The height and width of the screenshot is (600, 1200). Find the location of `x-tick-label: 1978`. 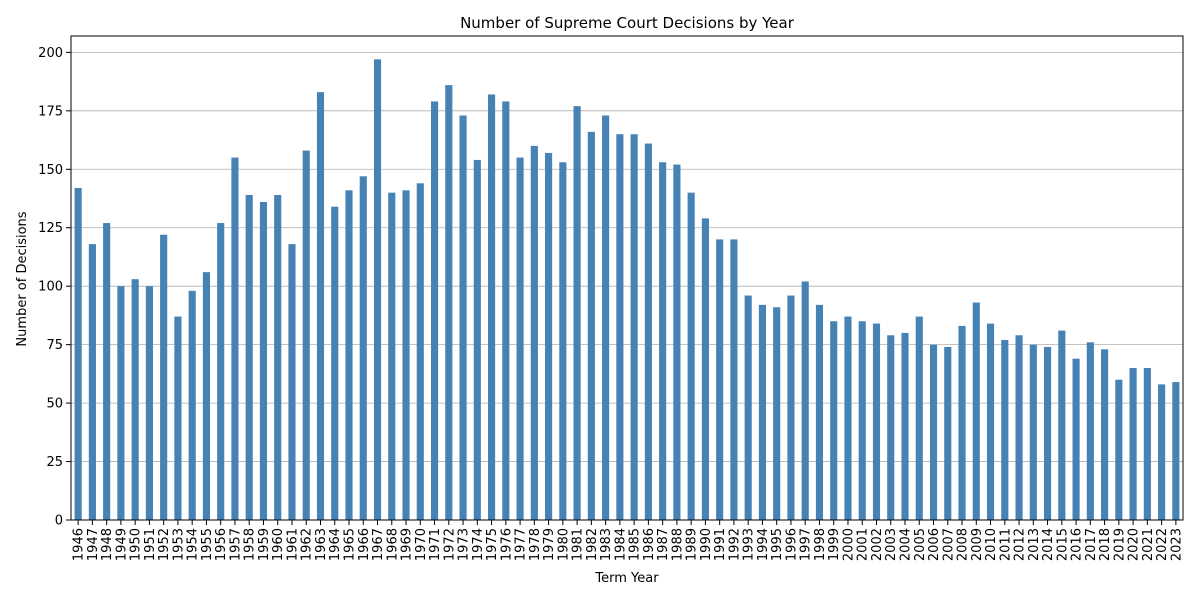

x-tick-label: 1978 is located at coordinates (535, 544).